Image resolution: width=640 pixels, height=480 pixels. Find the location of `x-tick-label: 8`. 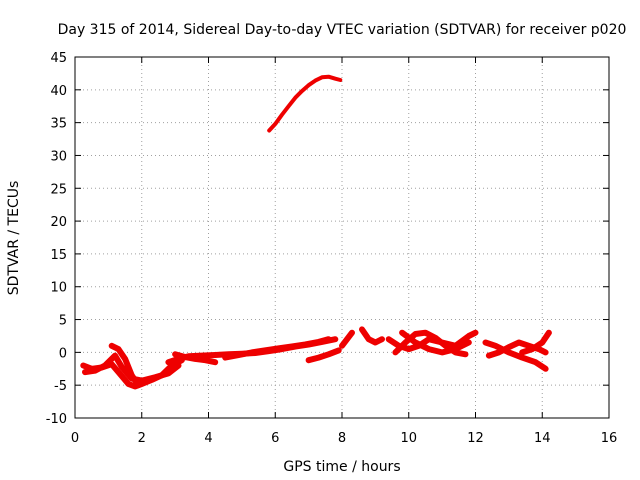

x-tick-label: 8 is located at coordinates (342, 438).